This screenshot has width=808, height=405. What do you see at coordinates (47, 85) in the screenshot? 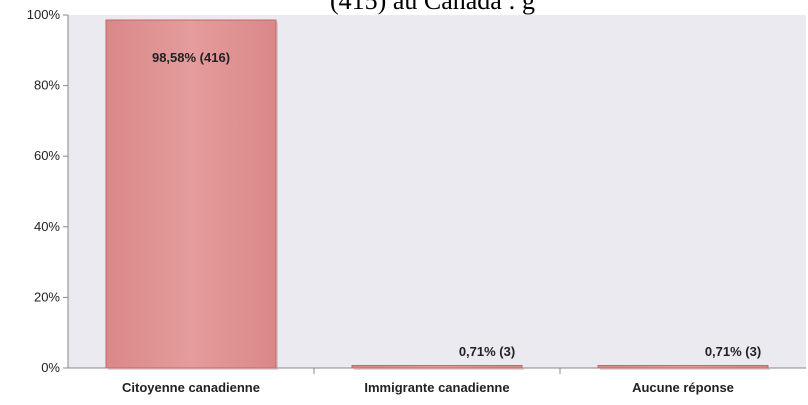
I see `y-tick-label: 80%` at bounding box center [47, 85].